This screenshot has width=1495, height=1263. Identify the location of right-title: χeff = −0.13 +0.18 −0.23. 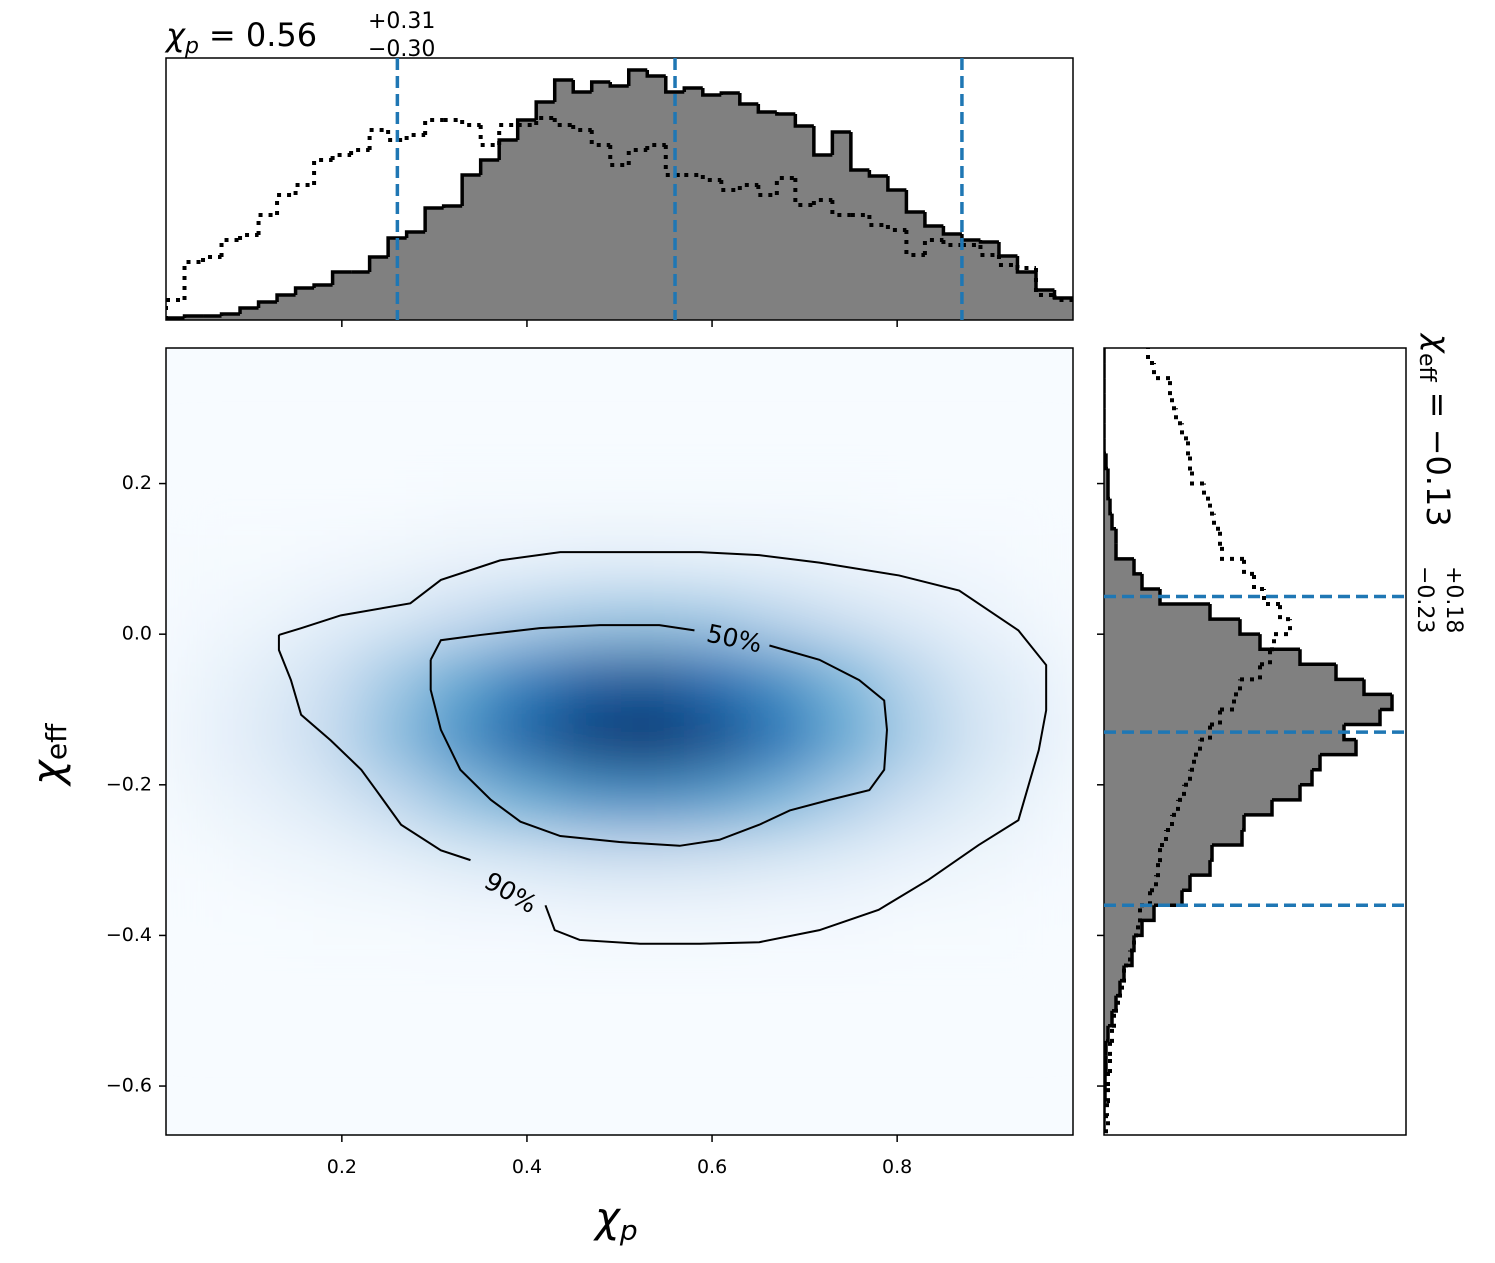
(1439, 482).